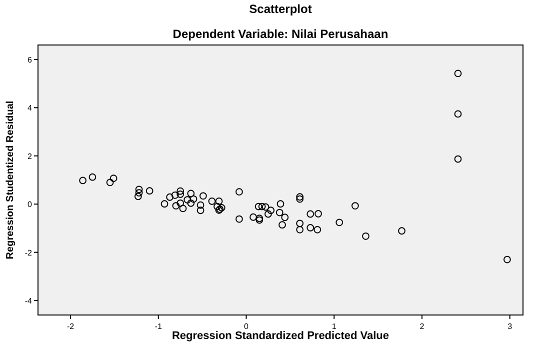 Image resolution: width=540 pixels, height=344 pixels. I want to click on y-axis-title: Regression Studentized Residual, so click(10, 180).